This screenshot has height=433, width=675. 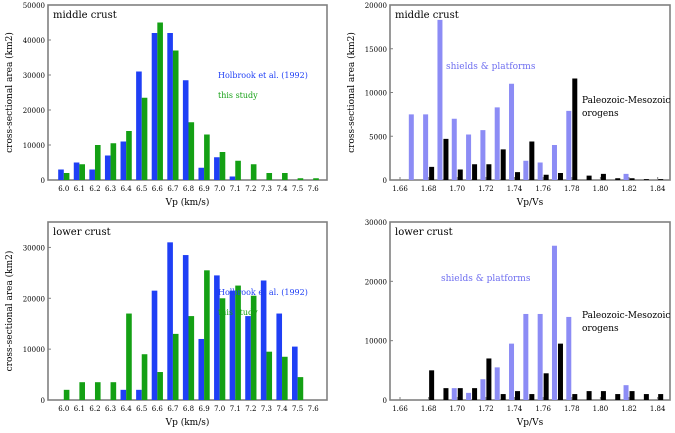 What do you see at coordinates (238, 312) in the screenshot?
I see `legend-entry: this study` at bounding box center [238, 312].